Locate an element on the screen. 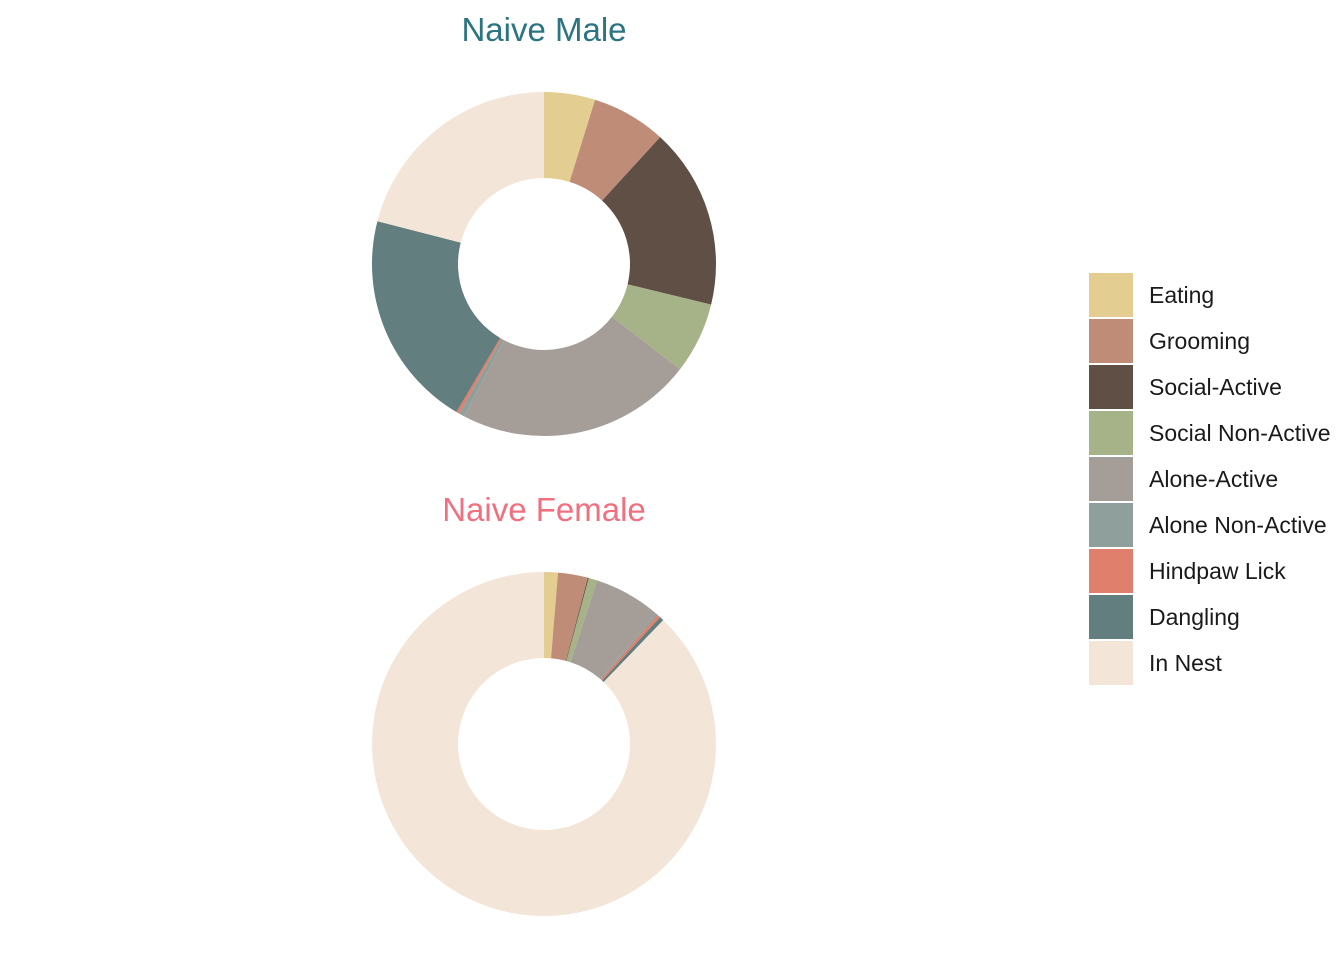  legend-swatch-alone-non-active is located at coordinates (1111, 525).